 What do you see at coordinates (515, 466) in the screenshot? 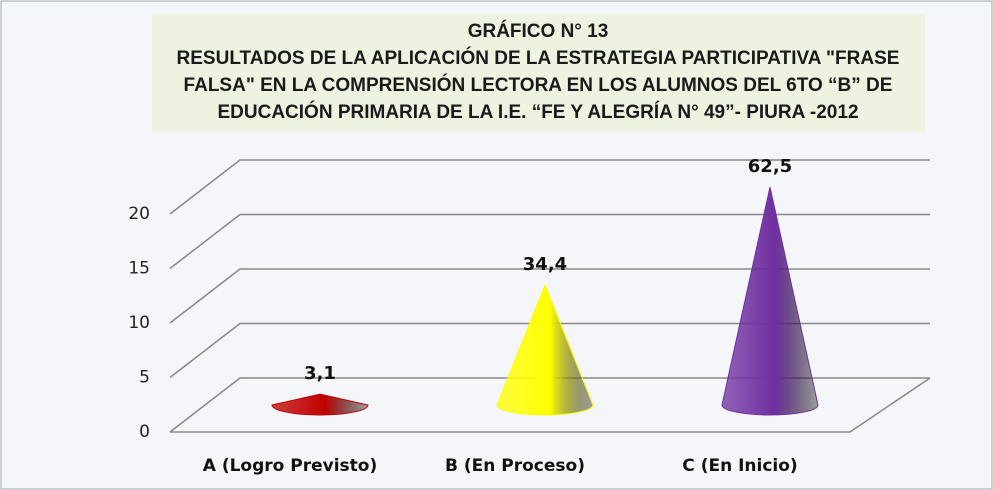
I see `x-tick-label: B (En Proceso)` at bounding box center [515, 466].